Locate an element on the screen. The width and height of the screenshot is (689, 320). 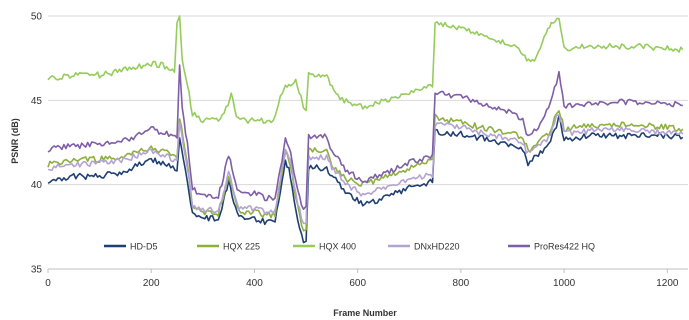
legend: HD-D5 HQX 225 HQX 400 DNxHD220 ProRes422 HQ is located at coordinates (349, 247).